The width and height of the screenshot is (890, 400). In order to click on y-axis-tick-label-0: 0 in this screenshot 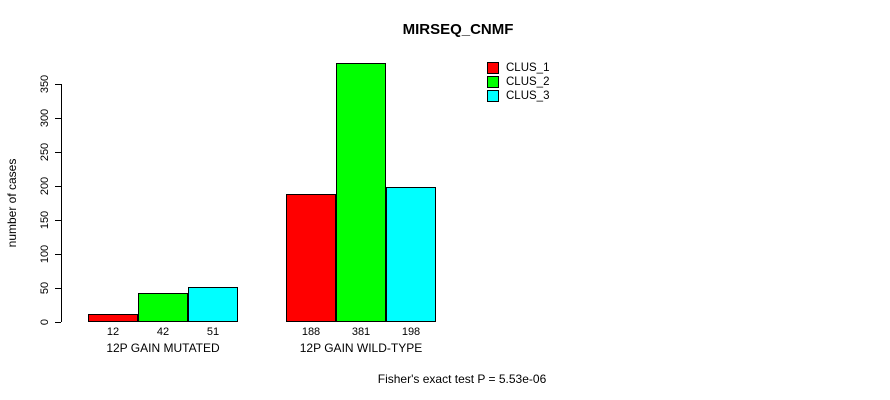, I will do `click(45, 322)`.